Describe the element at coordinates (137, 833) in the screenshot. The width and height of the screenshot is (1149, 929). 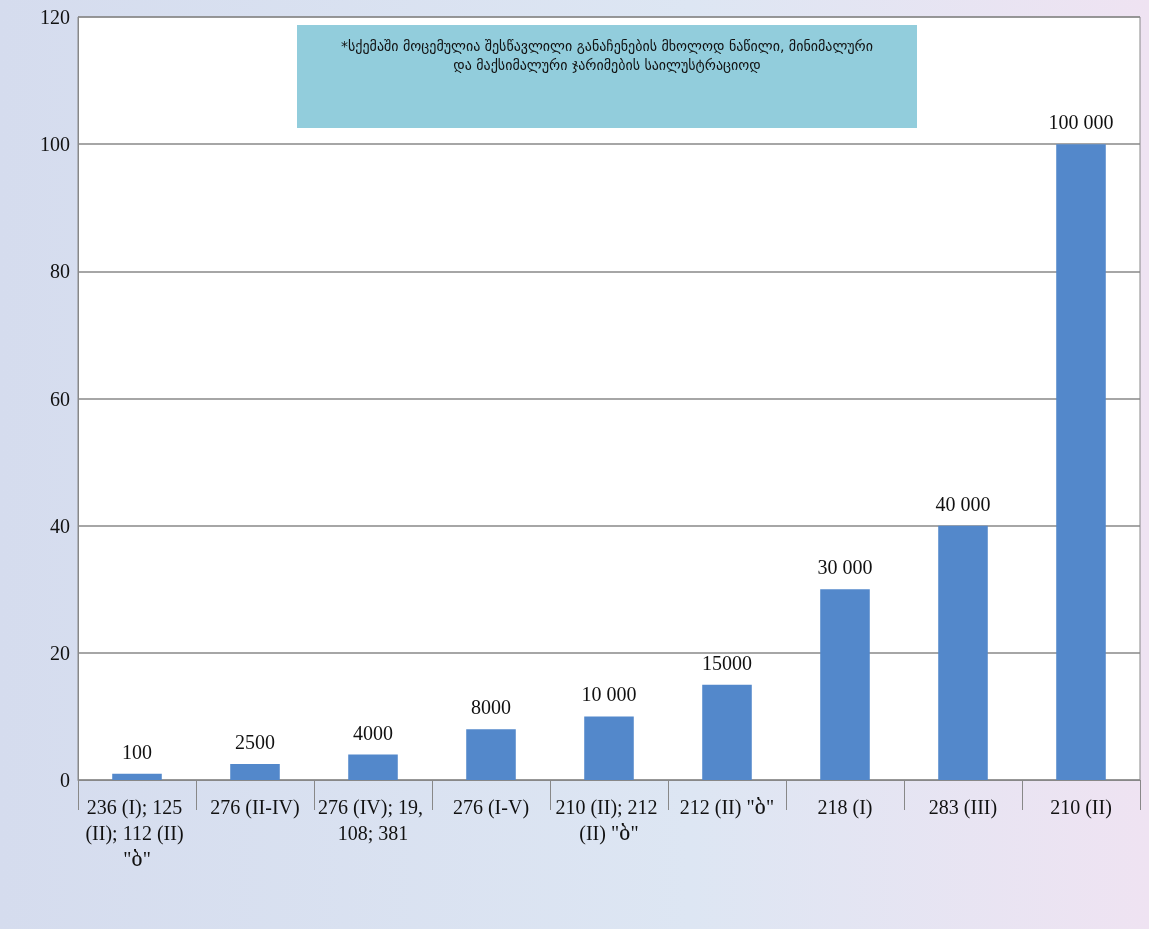
I see `x-tick-label: 236 (I); 125 (II); 112 (II) "ბ"` at that location.